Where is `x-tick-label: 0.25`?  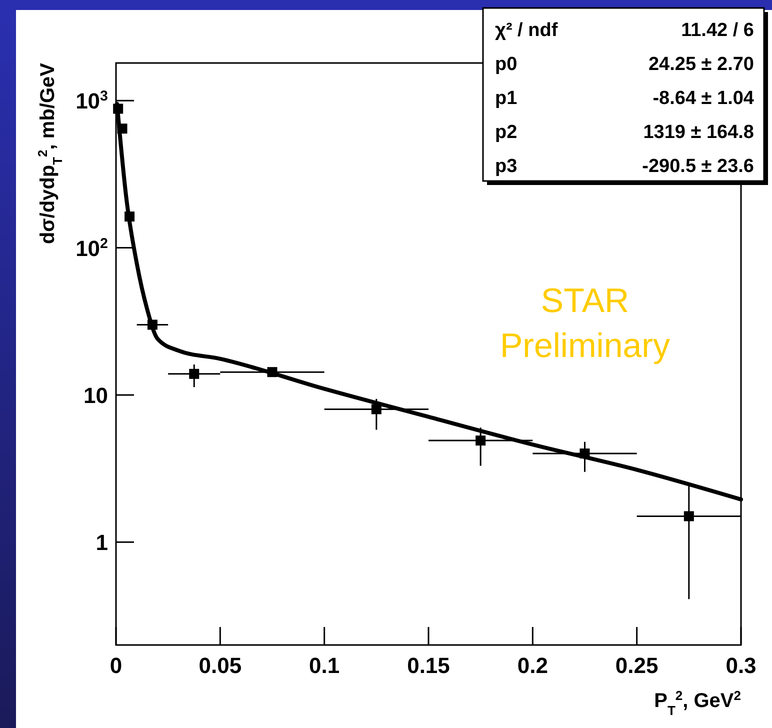 x-tick-label: 0.25 is located at coordinates (636, 665).